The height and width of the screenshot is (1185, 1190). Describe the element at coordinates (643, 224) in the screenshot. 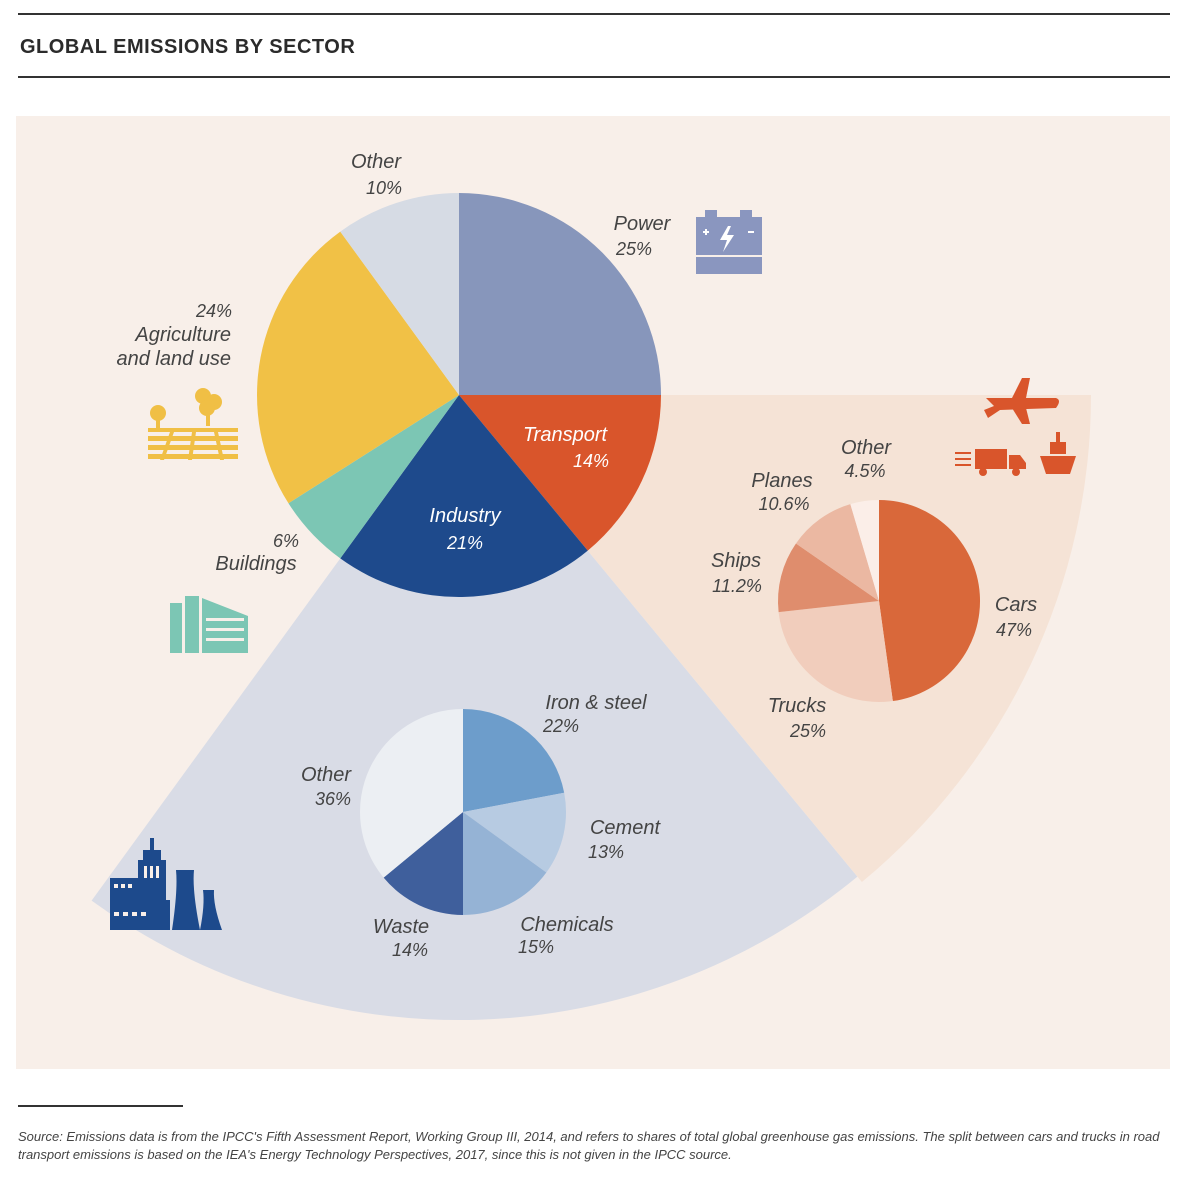

I see `main-label-power: Power` at that location.